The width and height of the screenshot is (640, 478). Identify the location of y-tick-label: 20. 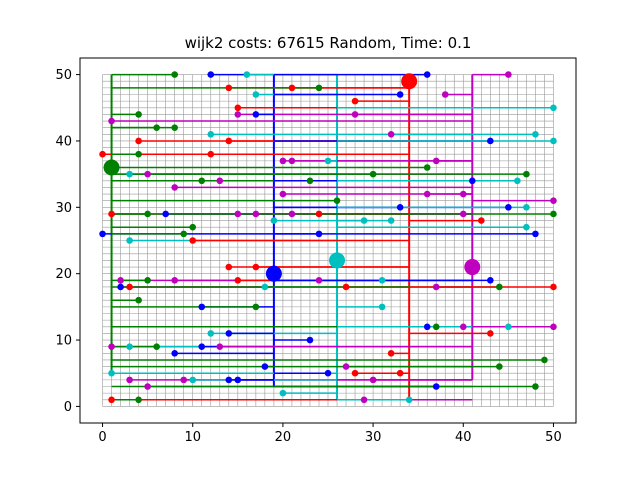
(63, 274).